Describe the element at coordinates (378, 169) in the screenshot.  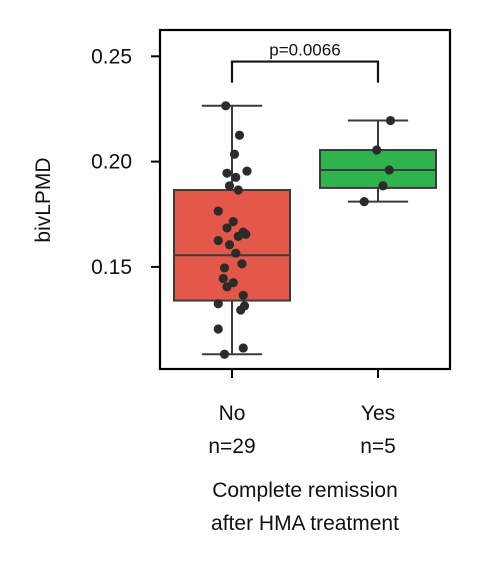
I see `box-yes` at that location.